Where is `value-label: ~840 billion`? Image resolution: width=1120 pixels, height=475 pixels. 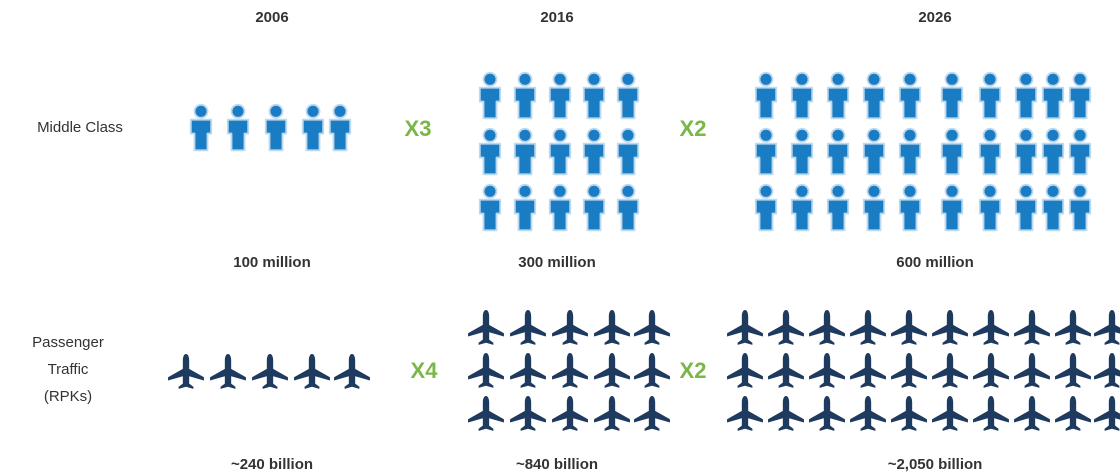
value-label: ~840 billion is located at coordinates (557, 464).